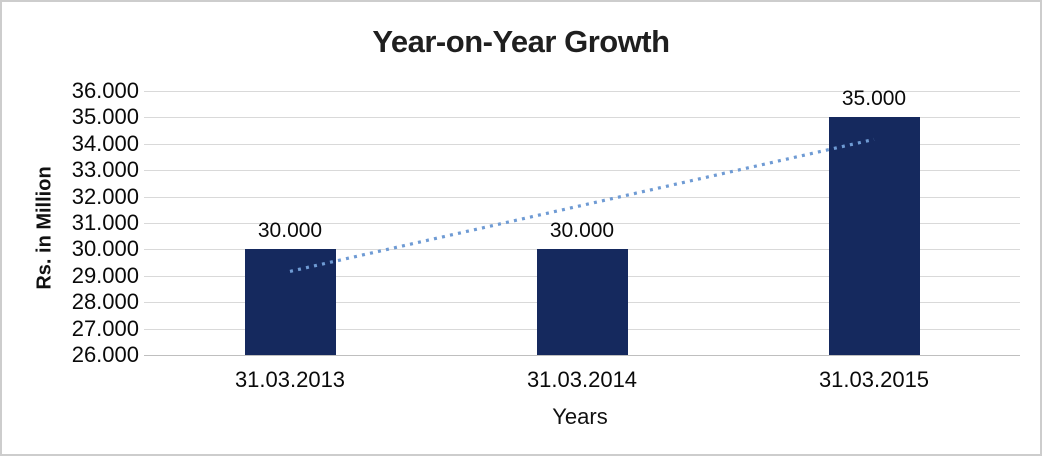 The image size is (1042, 456). I want to click on y-tick-label: 29.000, so click(105, 275).